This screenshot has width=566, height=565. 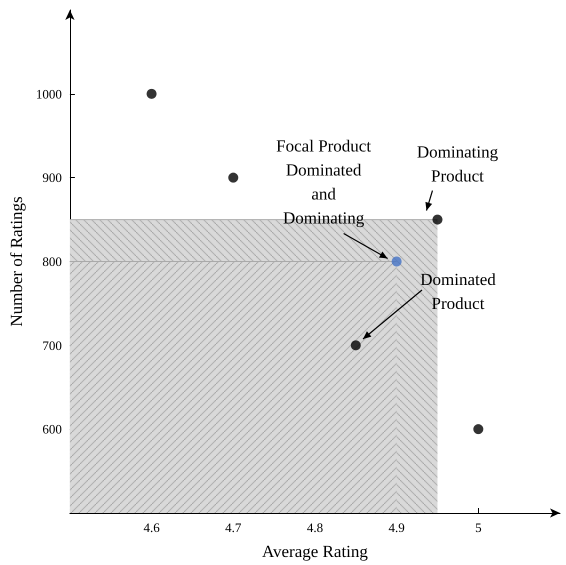 What do you see at coordinates (52, 178) in the screenshot?
I see `y-tick-label: 900` at bounding box center [52, 178].